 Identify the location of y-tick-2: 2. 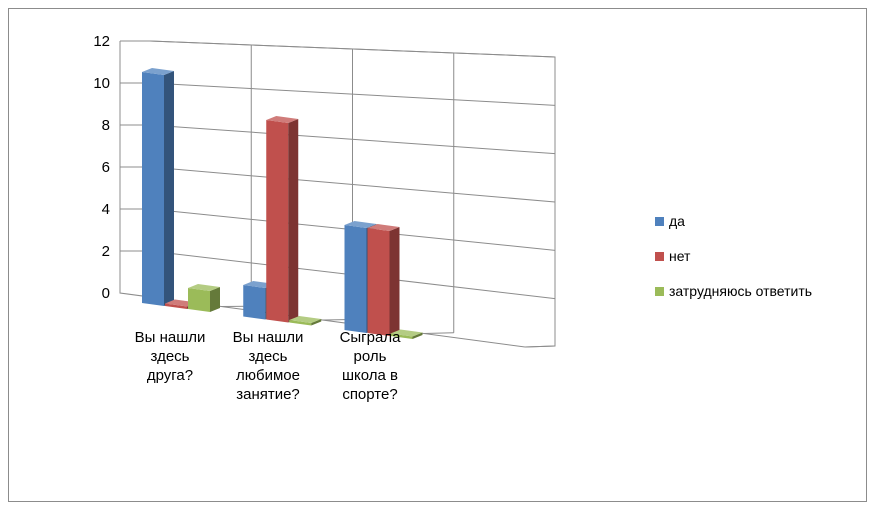
(106, 251).